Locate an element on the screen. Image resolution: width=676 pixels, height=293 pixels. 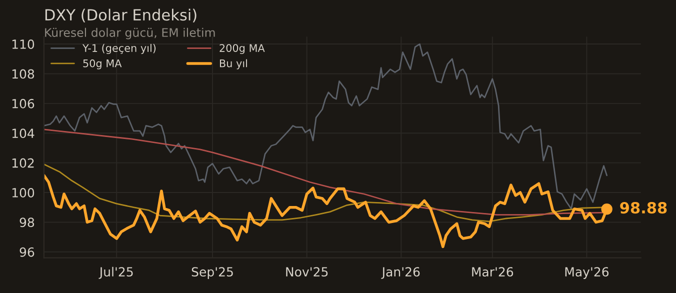
legend-label: 200g MA is located at coordinates (242, 49).